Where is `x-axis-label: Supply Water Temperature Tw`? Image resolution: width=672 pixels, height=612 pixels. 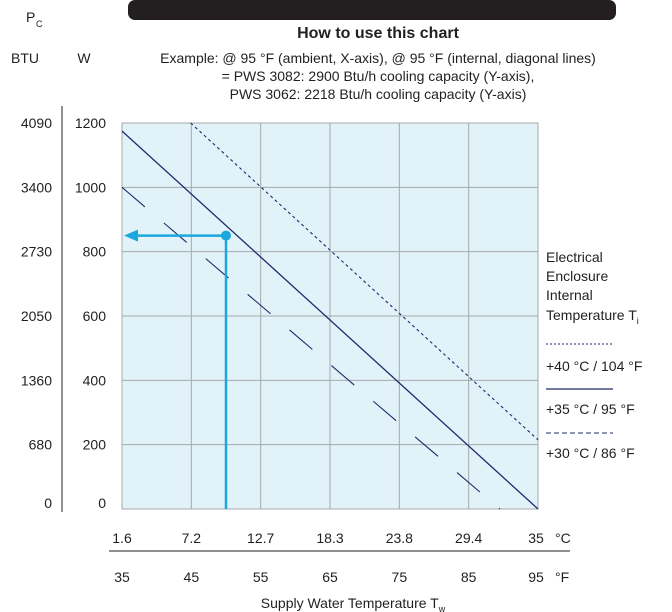
x-axis-label: Supply Water Temperature Tw is located at coordinates (353, 603).